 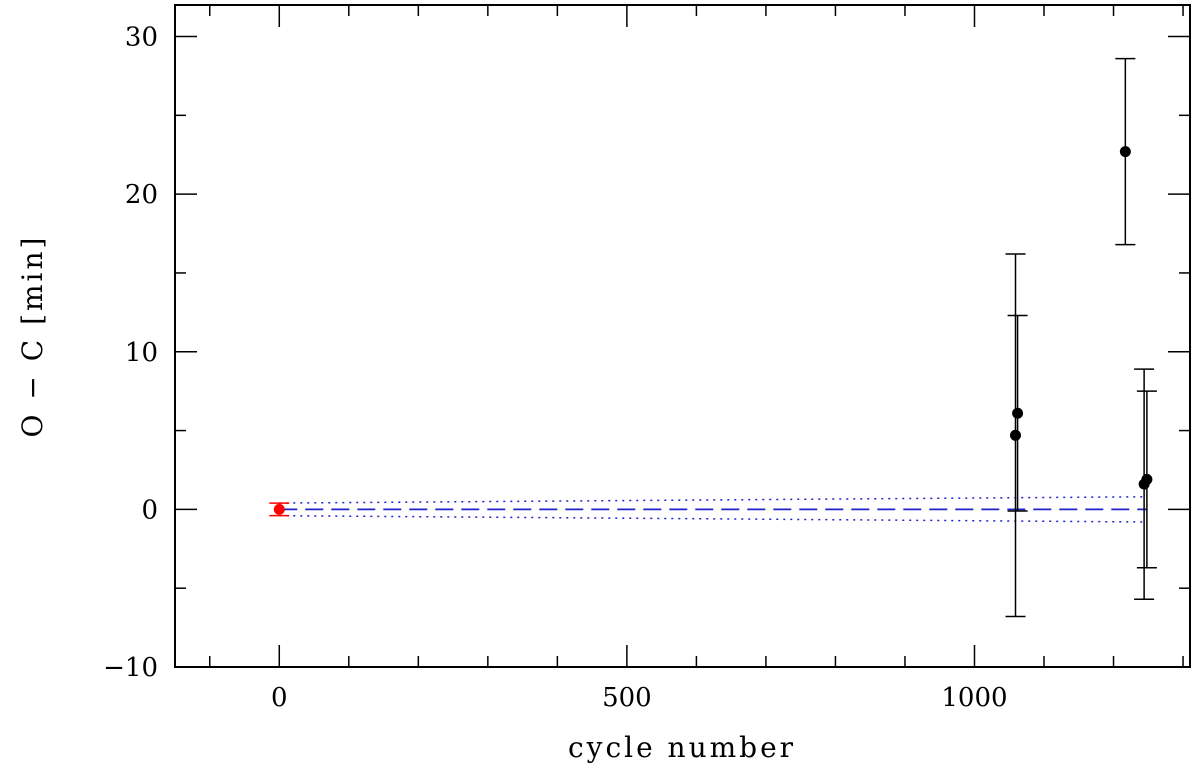 What do you see at coordinates (279, 698) in the screenshot?
I see `x-tick-label: 0` at bounding box center [279, 698].